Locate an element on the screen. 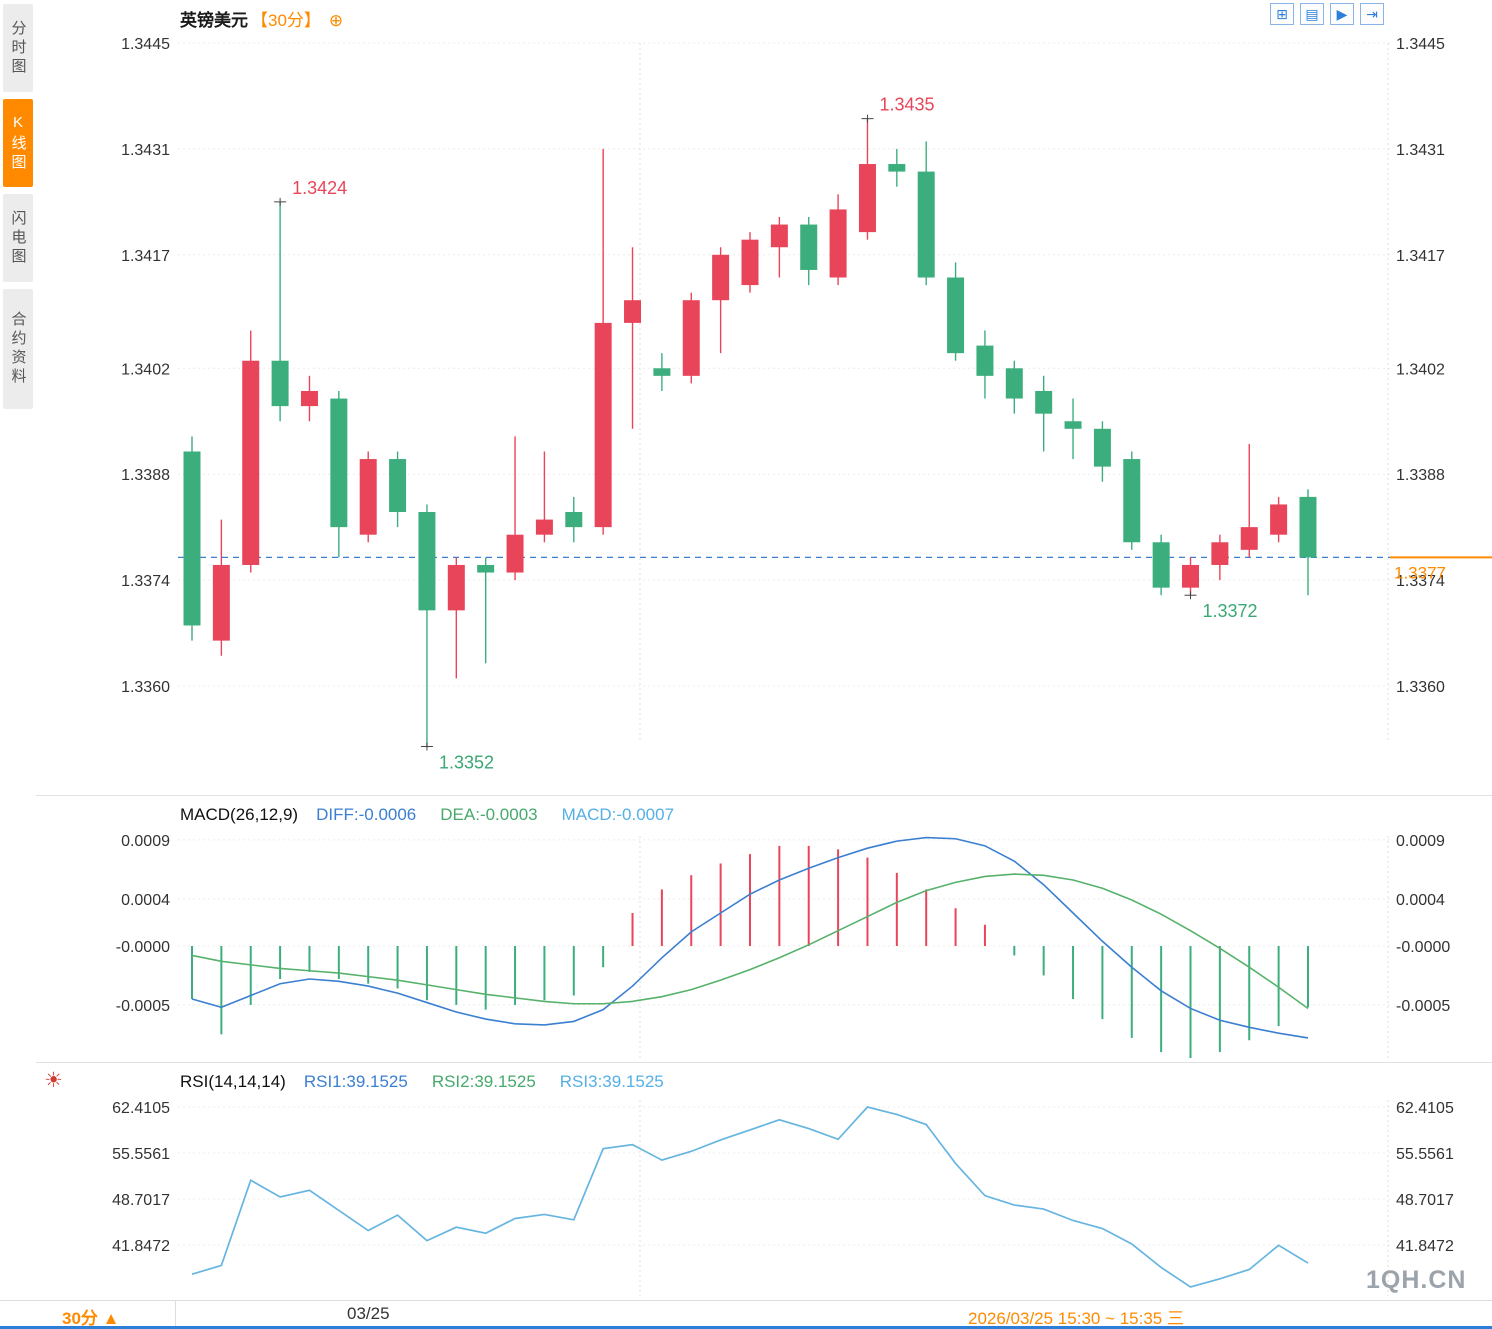 The height and width of the screenshot is (1329, 1492). rsi3-value: RSI3:39.1525 is located at coordinates (611, 1081).